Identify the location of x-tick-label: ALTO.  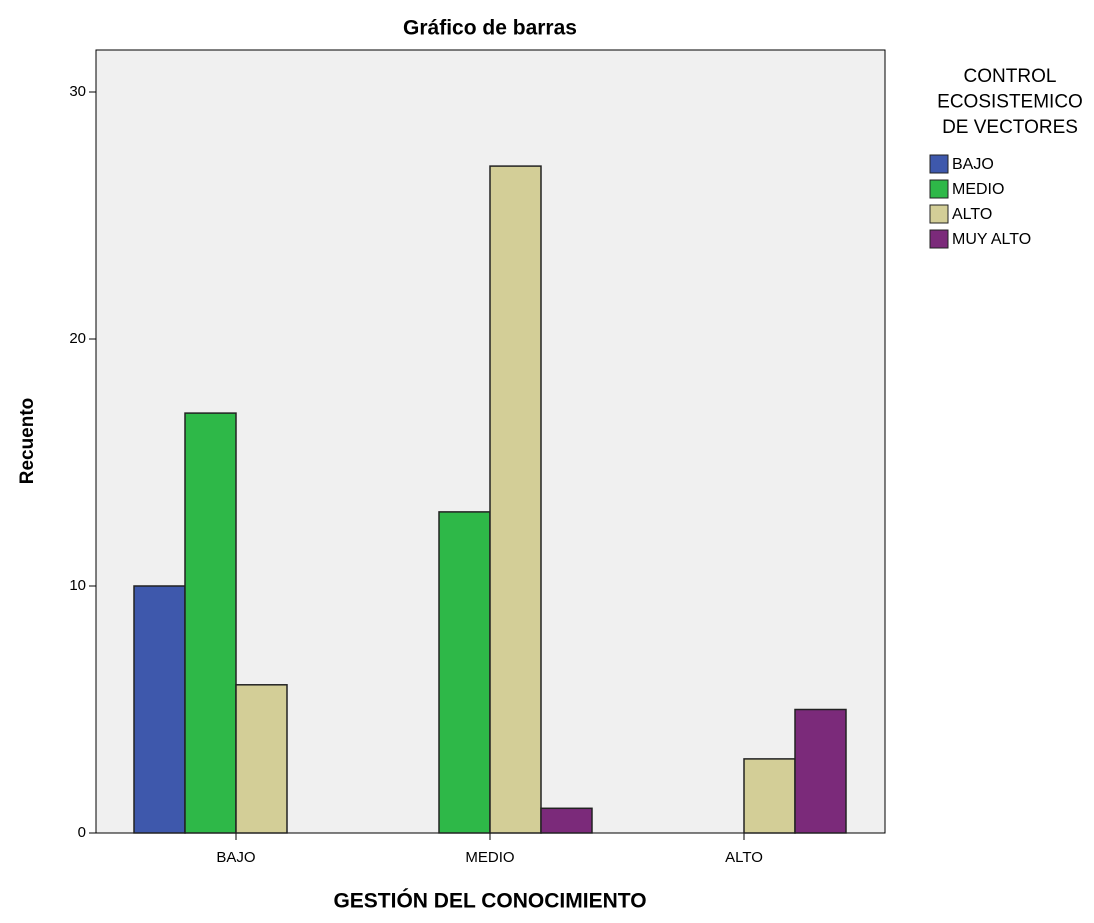
(744, 857).